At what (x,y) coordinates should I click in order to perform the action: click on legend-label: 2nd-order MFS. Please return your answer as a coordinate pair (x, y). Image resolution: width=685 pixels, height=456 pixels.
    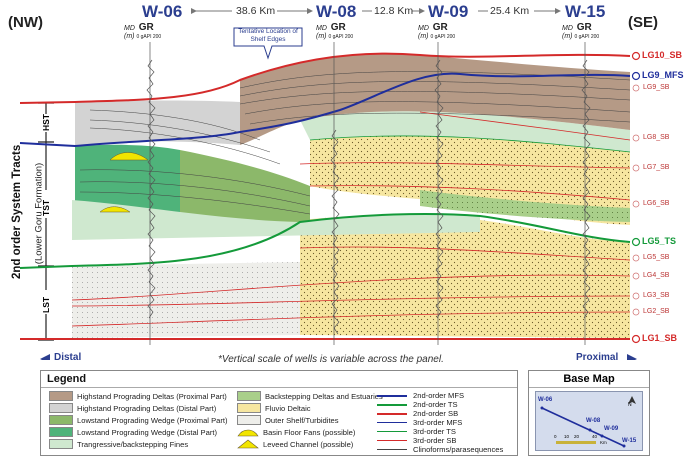
    Looking at the image, I should click on (439, 395).